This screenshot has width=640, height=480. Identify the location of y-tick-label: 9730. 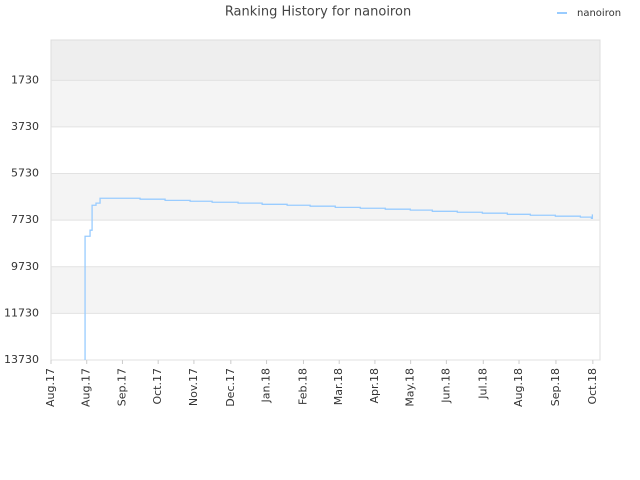
(25, 266).